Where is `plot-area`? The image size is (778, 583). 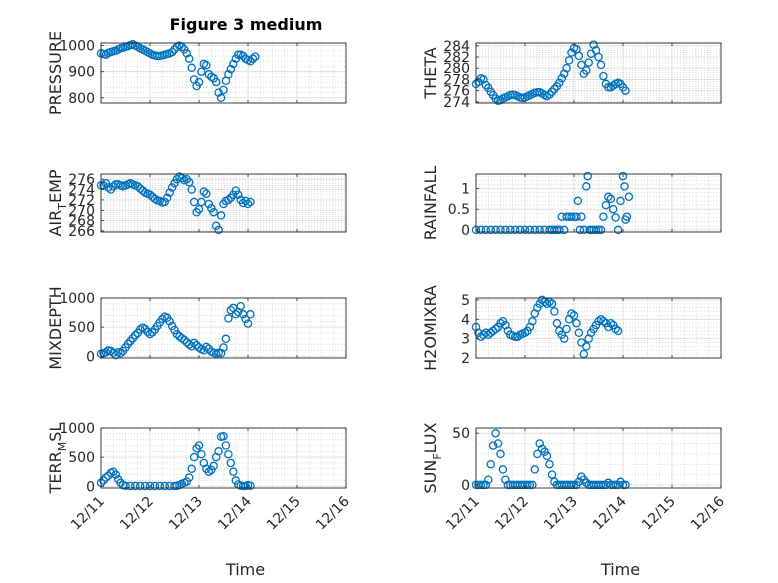 plot-area is located at coordinates (598, 203).